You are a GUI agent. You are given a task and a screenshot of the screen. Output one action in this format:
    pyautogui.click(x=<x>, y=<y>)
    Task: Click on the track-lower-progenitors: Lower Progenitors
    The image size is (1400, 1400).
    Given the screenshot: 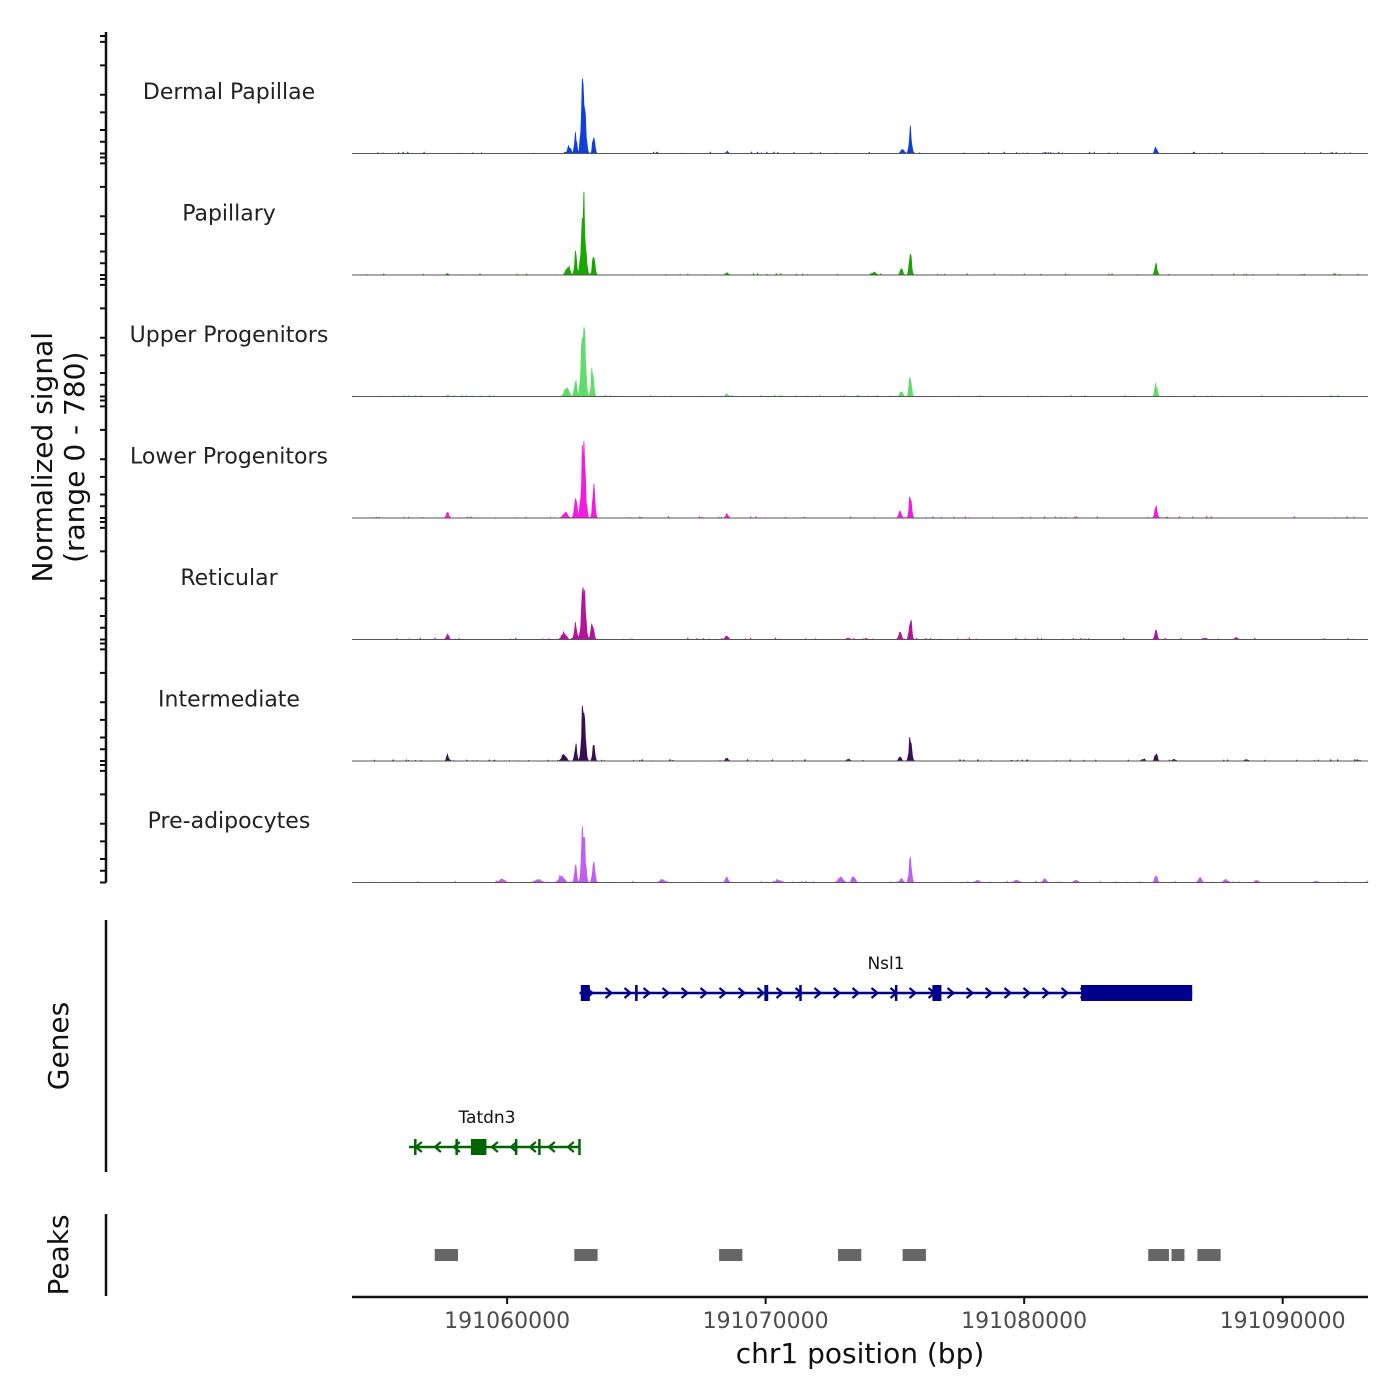 What is the action you would take?
    pyautogui.click(x=749, y=480)
    